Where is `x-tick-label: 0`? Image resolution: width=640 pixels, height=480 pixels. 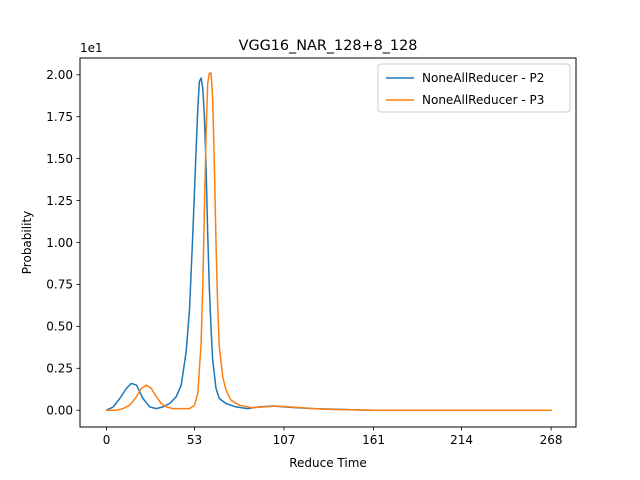
x-tick-label: 0 is located at coordinates (107, 440).